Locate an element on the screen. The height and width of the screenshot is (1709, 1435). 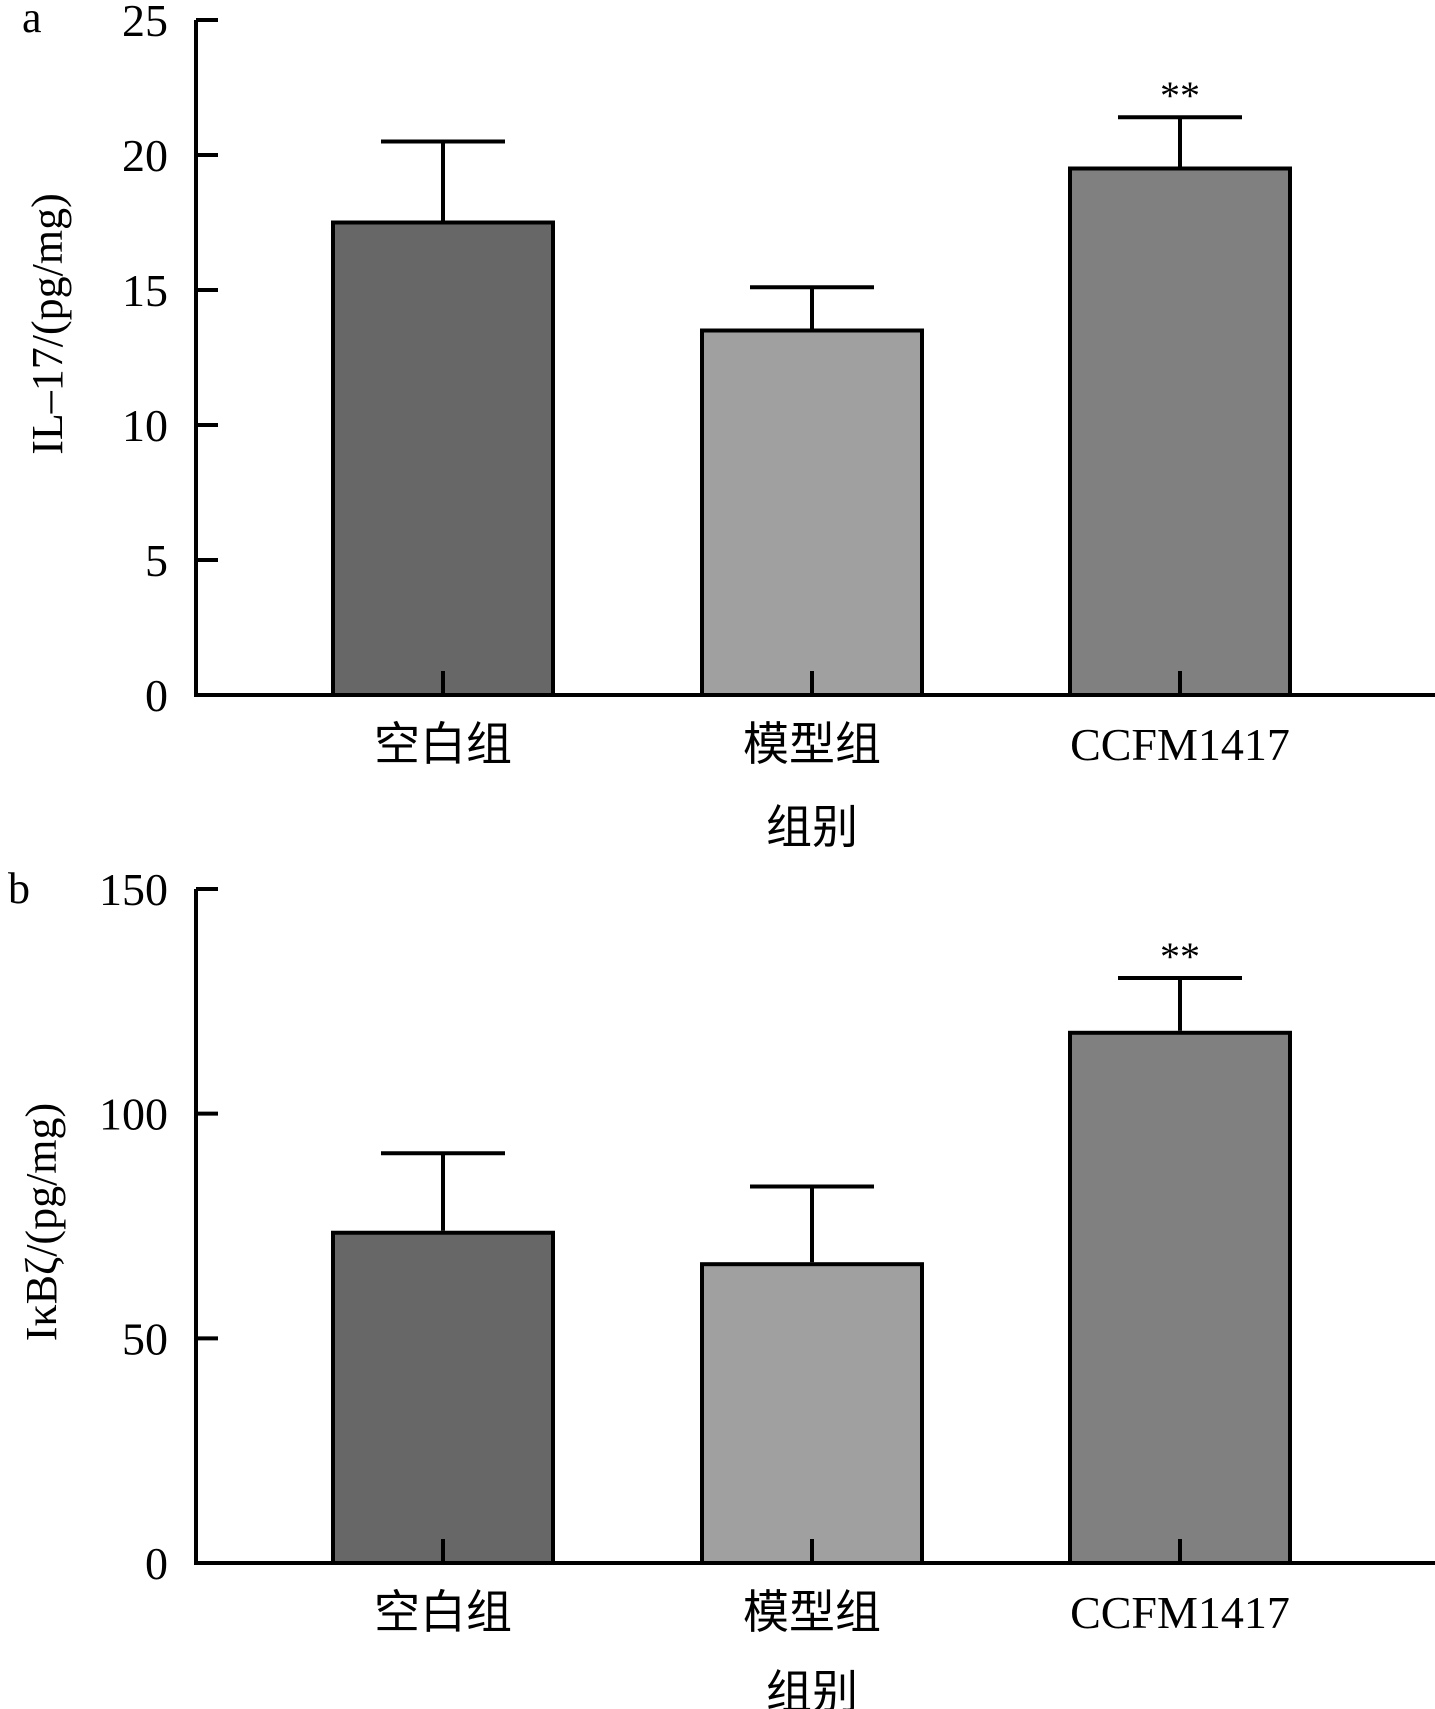
y-tick-label: 20 is located at coordinates (145, 155).